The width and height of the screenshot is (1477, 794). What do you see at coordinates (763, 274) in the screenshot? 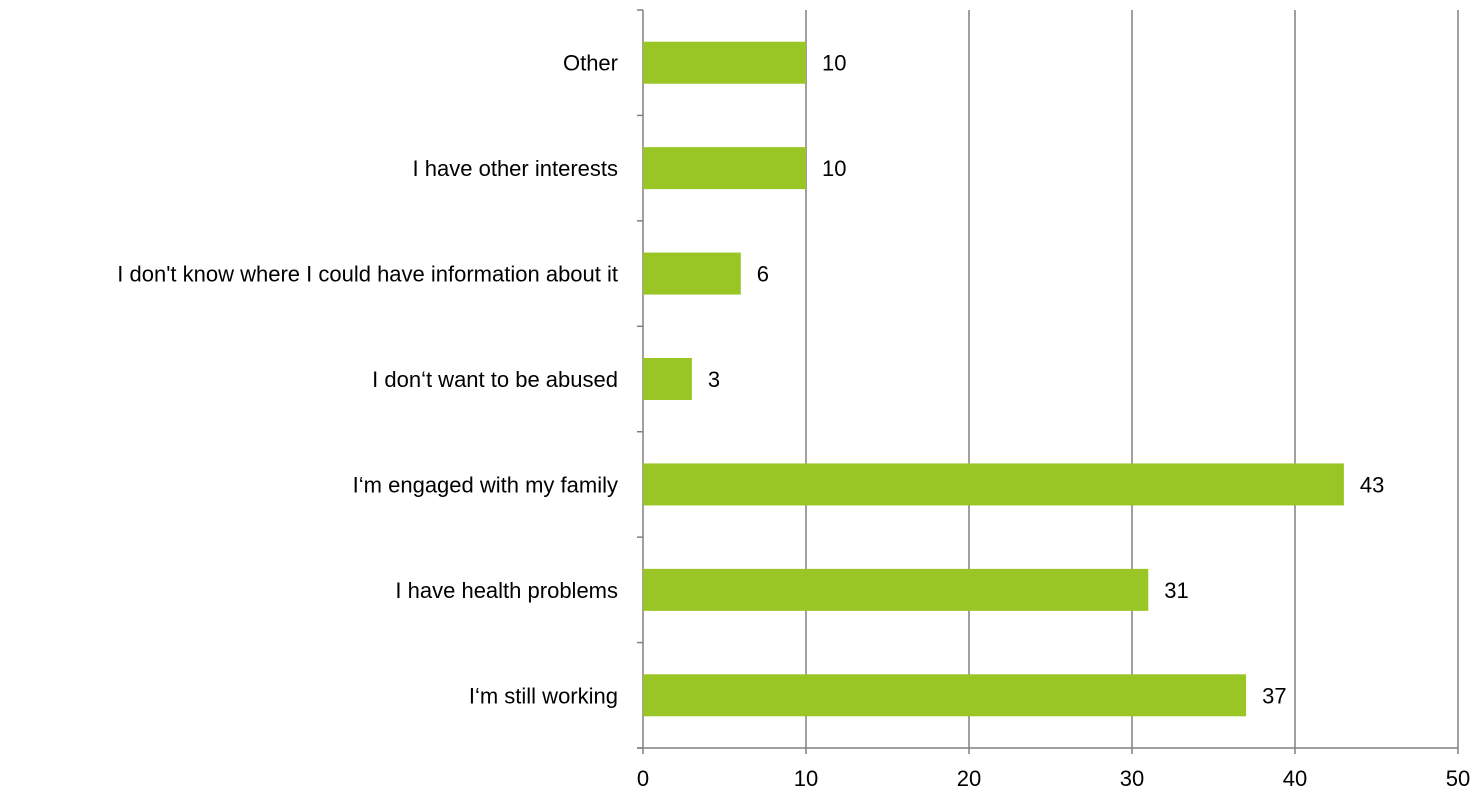
I see `data-label: 6` at bounding box center [763, 274].